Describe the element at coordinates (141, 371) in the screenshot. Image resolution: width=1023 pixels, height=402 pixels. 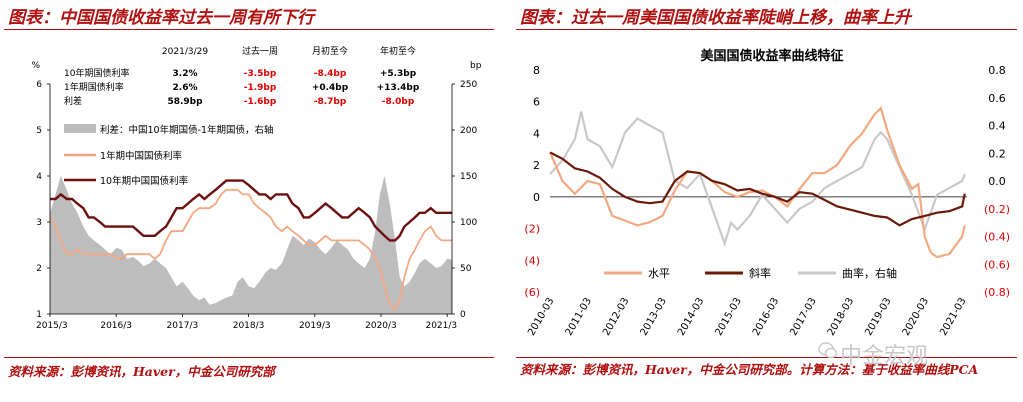
I see `left-source: 资料来源：彭博资讯，Haver，中金公司研究部` at that location.